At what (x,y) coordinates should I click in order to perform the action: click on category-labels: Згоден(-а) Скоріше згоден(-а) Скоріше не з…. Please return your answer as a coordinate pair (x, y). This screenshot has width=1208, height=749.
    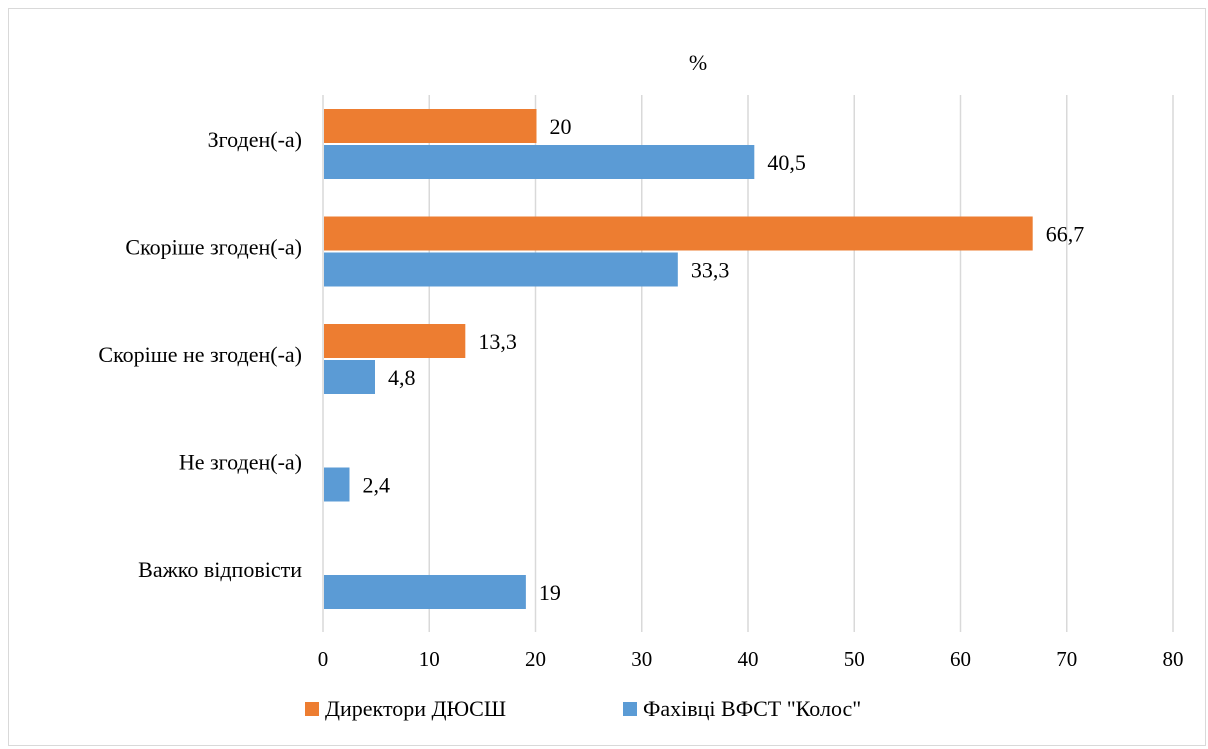
    Looking at the image, I should click on (200, 354).